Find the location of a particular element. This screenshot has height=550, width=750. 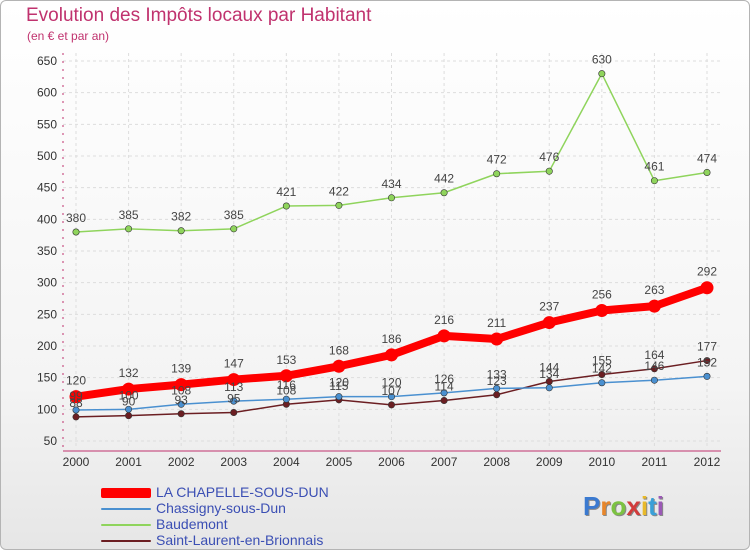

data-label: 146 is located at coordinates (654, 366).